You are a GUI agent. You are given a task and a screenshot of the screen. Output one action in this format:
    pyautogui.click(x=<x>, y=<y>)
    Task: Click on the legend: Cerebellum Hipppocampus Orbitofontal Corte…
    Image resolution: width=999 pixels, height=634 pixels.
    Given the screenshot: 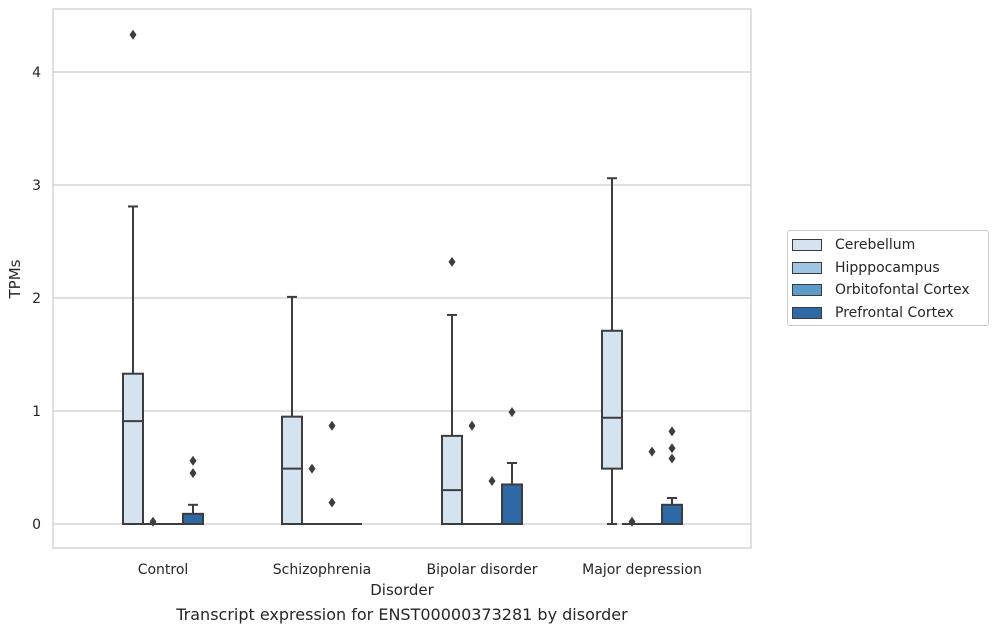 What is the action you would take?
    pyautogui.click(x=888, y=278)
    